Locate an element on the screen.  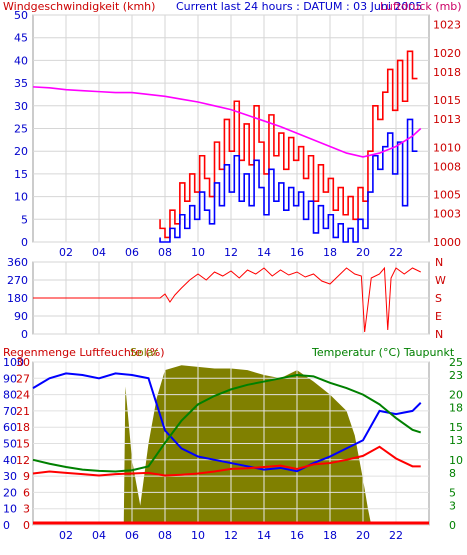
rain-tick-label: 18 is located at coordinates (23, 427).